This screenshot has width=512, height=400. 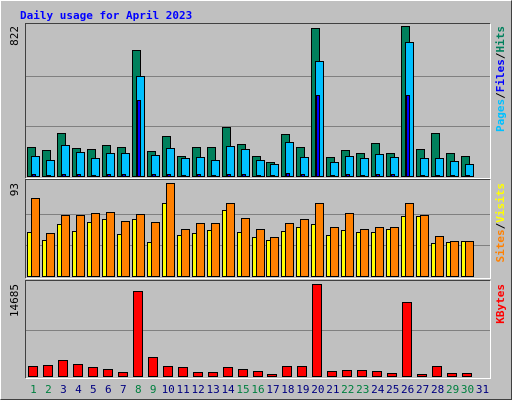 I want to click on x-tick-label: 15, so click(x=242, y=389).